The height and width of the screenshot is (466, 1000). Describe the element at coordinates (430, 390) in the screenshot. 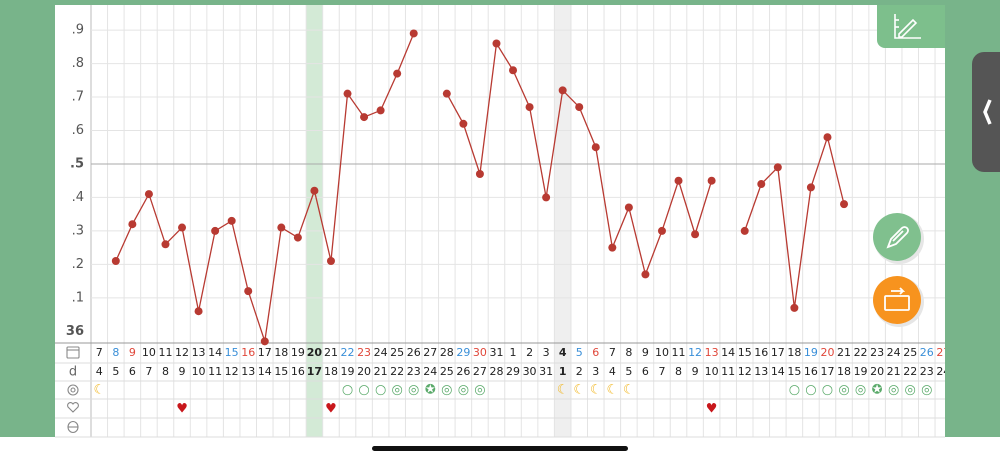

I see `symbol: ✪` at that location.